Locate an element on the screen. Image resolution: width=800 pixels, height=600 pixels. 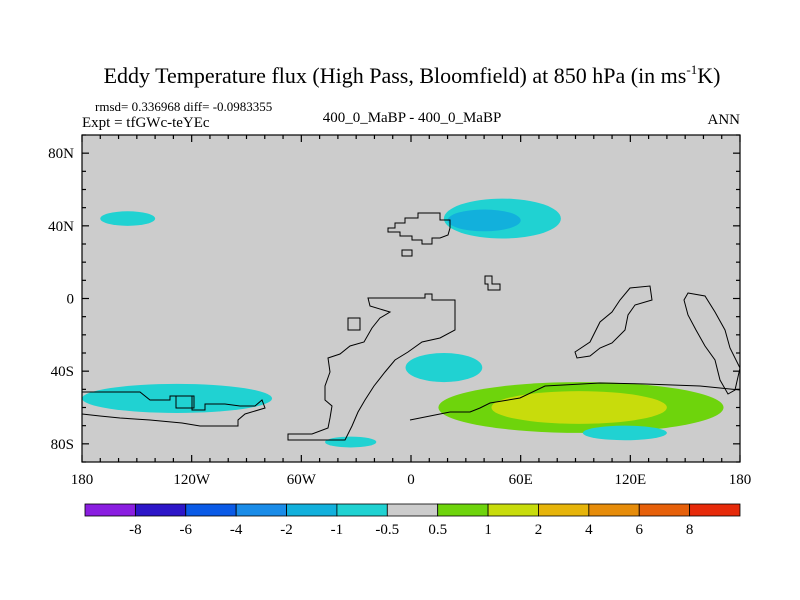
colorbar-label: 1 is located at coordinates (488, 530).